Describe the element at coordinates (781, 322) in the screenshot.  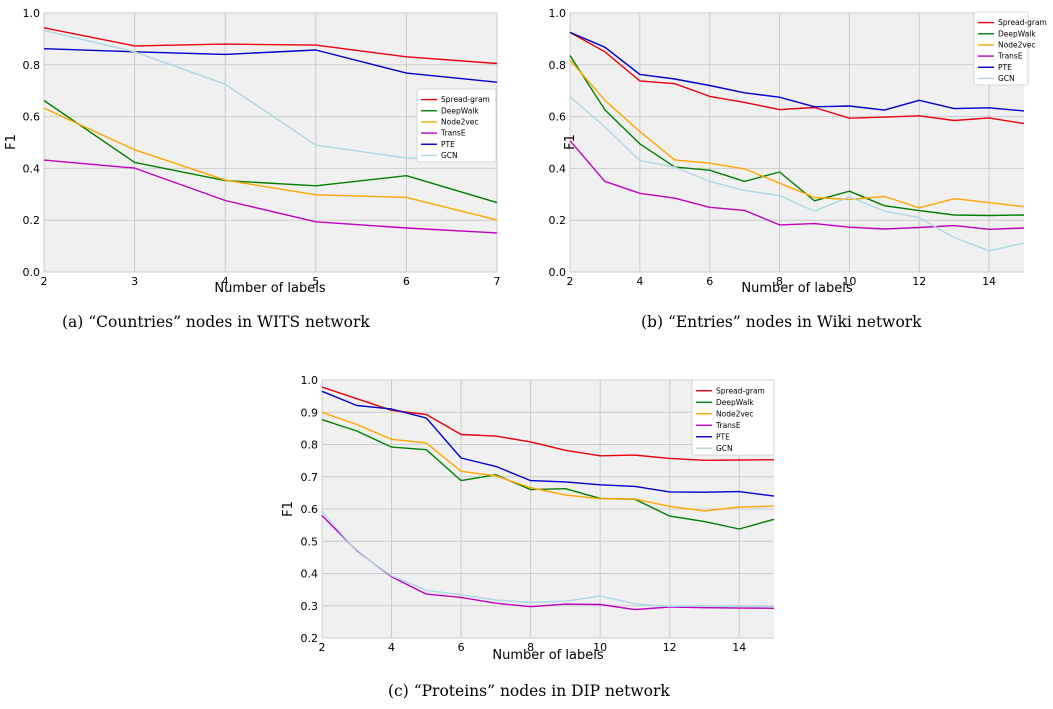
I see `figure-caption: (b) “Entries” nodes in Wiki network` at that location.